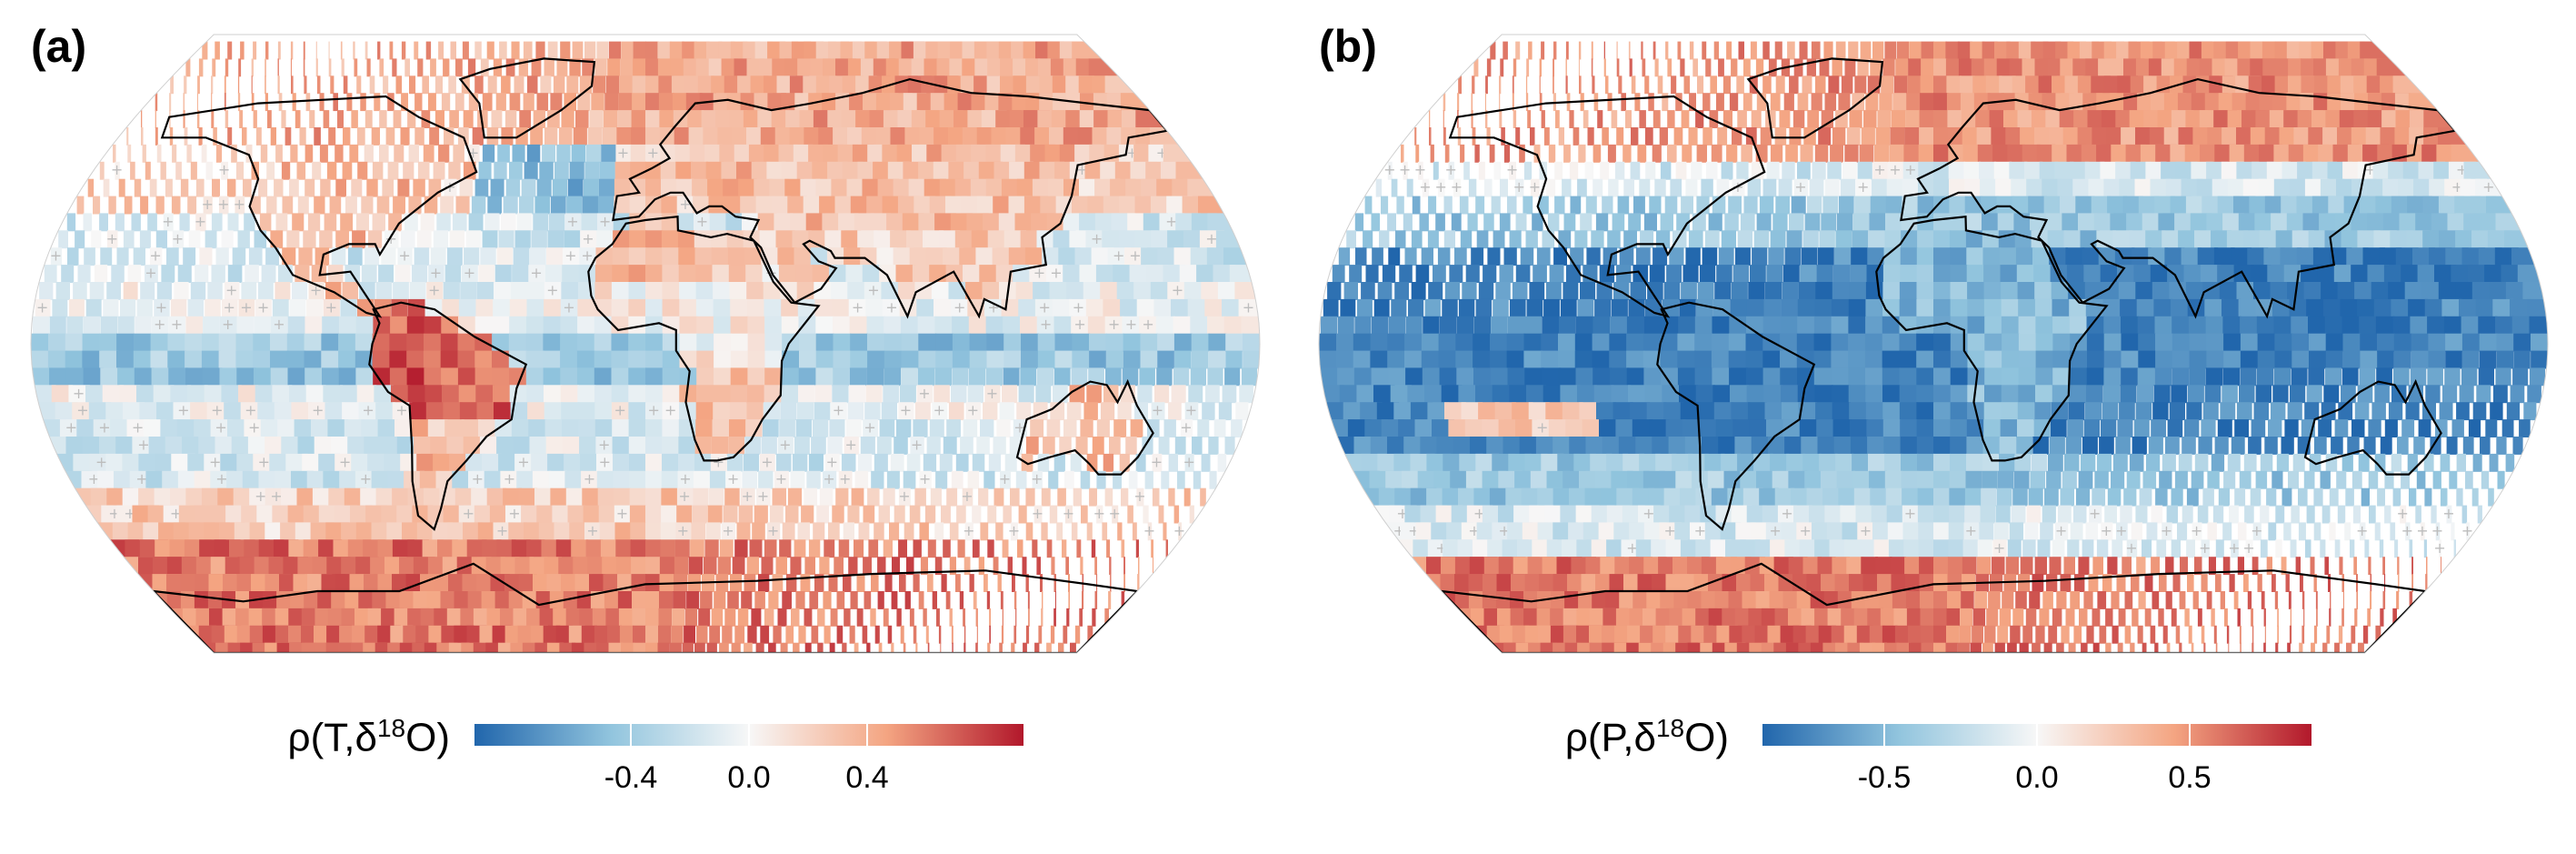  What do you see at coordinates (890, 198) in the screenshot?
I see `coastline-eurasia` at bounding box center [890, 198].